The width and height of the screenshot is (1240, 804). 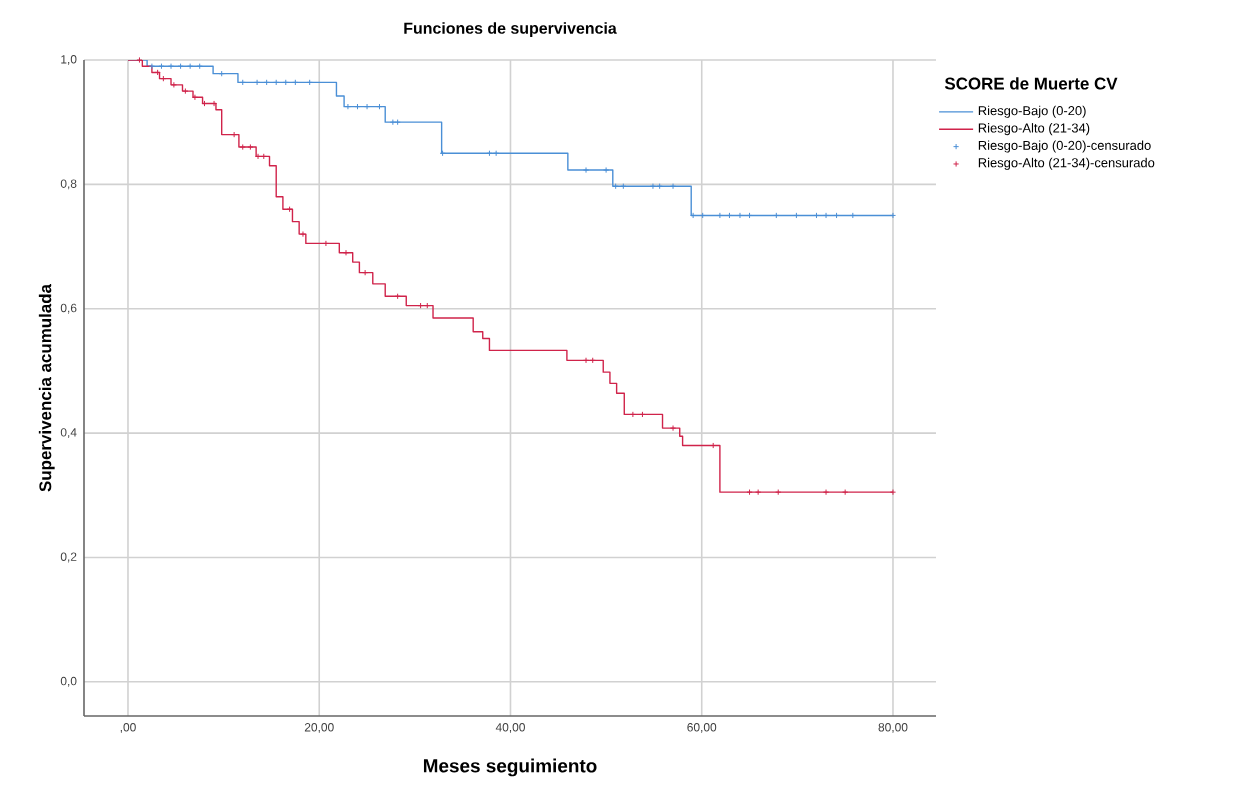 What do you see at coordinates (1031, 83) in the screenshot?
I see `legend-title: SCORE de Muerte CV` at bounding box center [1031, 83].